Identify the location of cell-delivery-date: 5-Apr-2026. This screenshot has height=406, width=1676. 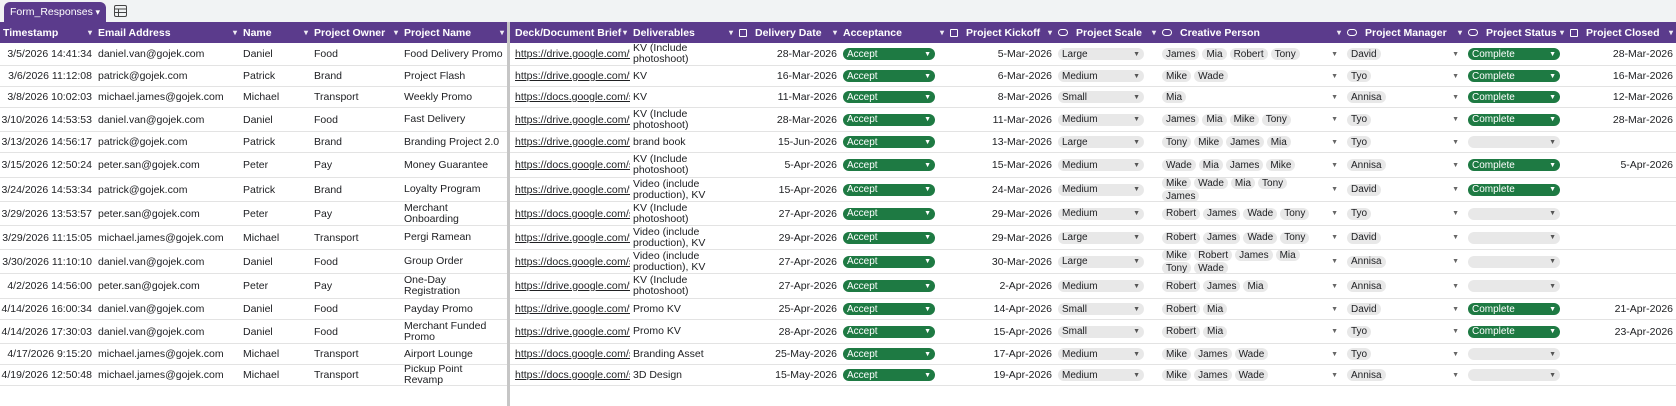
(788, 165).